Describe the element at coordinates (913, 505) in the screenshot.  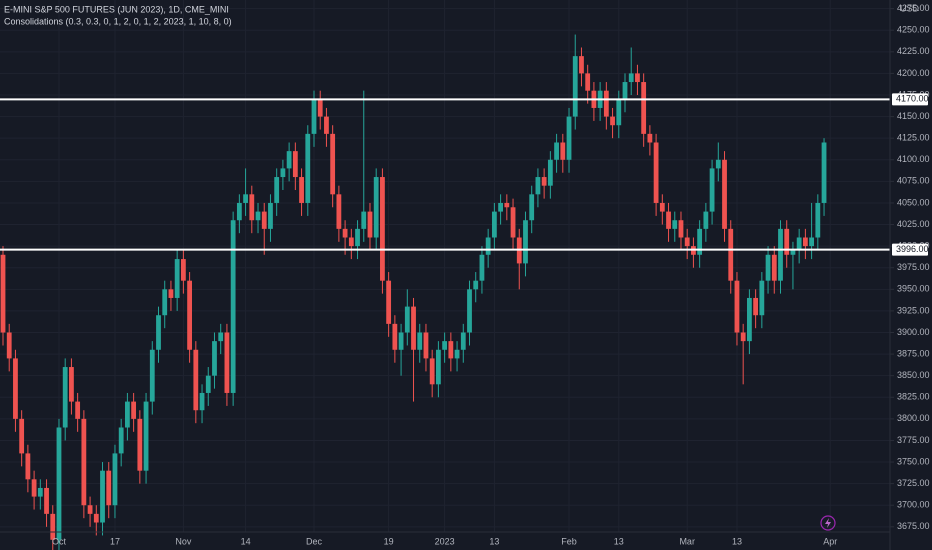
I see `y-tick-label: 3700.00` at that location.